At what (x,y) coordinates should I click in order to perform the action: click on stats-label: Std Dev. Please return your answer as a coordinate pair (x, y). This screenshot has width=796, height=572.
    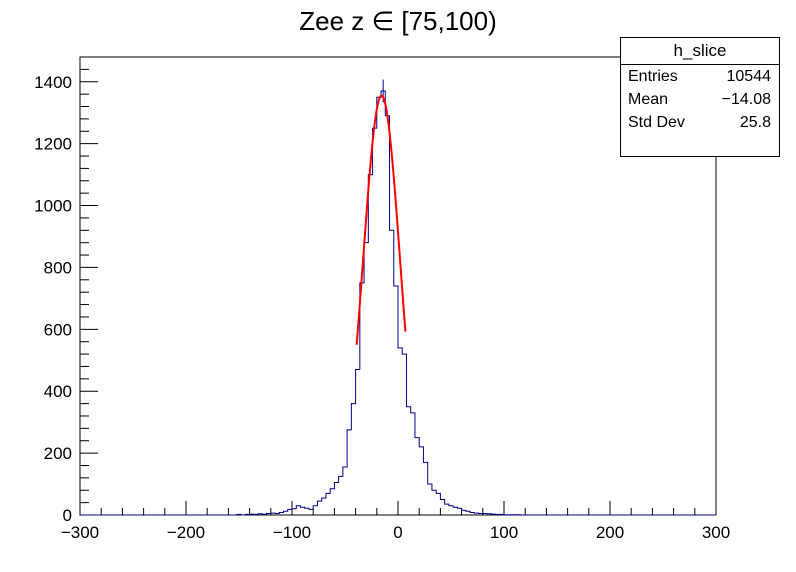
    Looking at the image, I should click on (656, 122).